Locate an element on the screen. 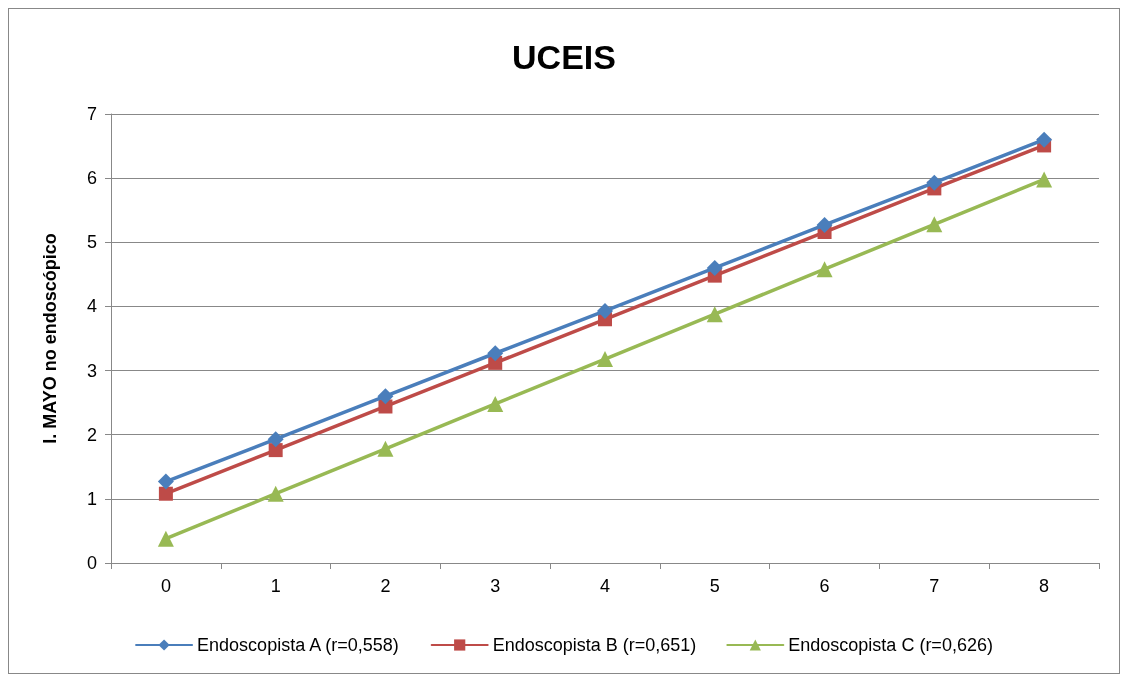  x-tick-label: 1 is located at coordinates (275, 586).